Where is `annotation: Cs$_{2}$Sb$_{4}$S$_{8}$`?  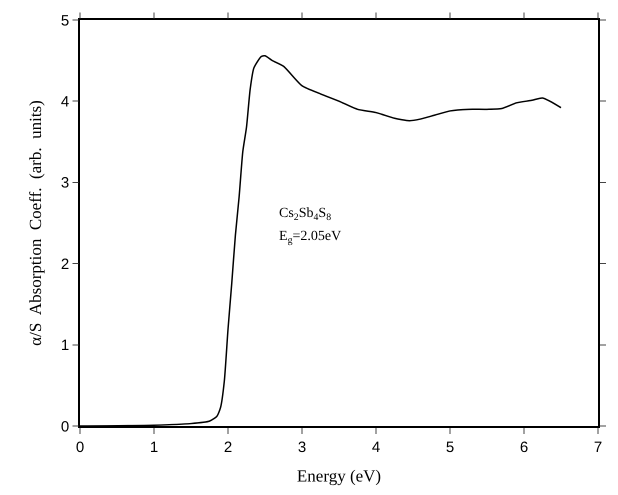
annotation: Cs$_{2}$Sb$_{4}$S$_{8}$ is located at coordinates (305, 214).